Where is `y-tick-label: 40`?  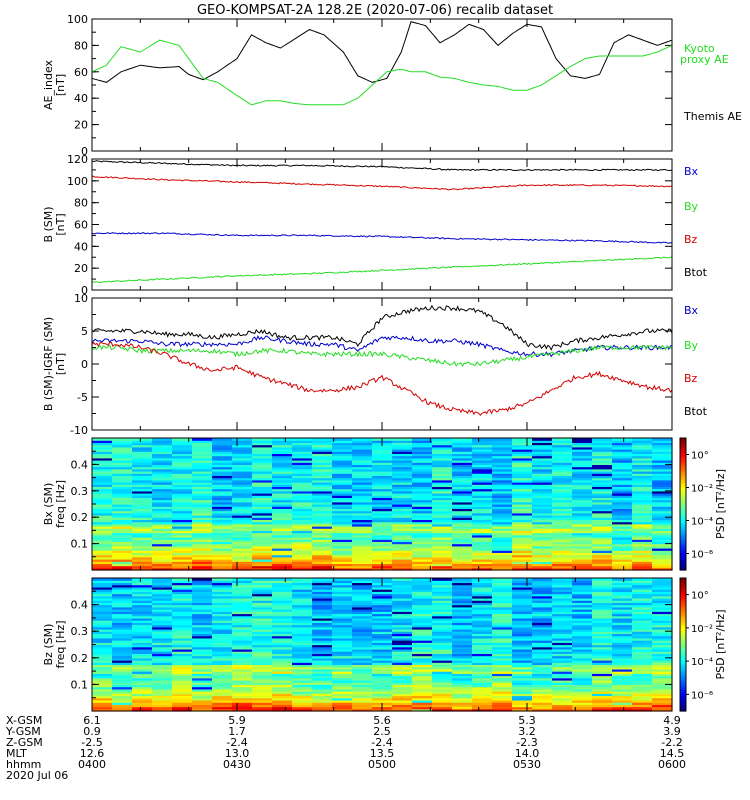 y-tick-label: 40 is located at coordinates (81, 98).